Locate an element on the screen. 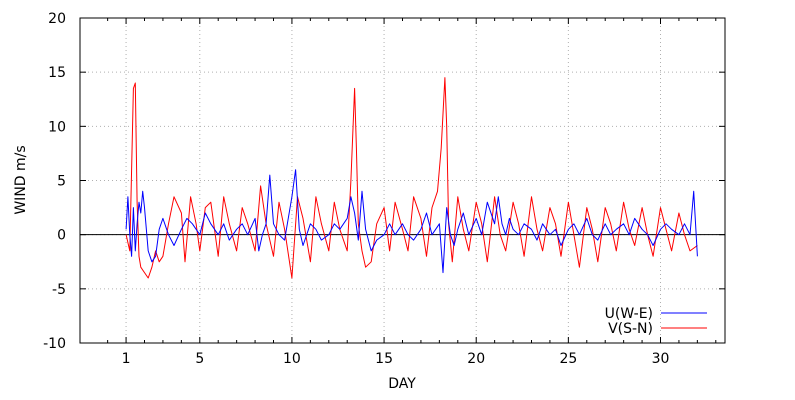 Image resolution: width=795 pixels, height=400 pixels. legend-label-u: U(W-E) is located at coordinates (629, 314).